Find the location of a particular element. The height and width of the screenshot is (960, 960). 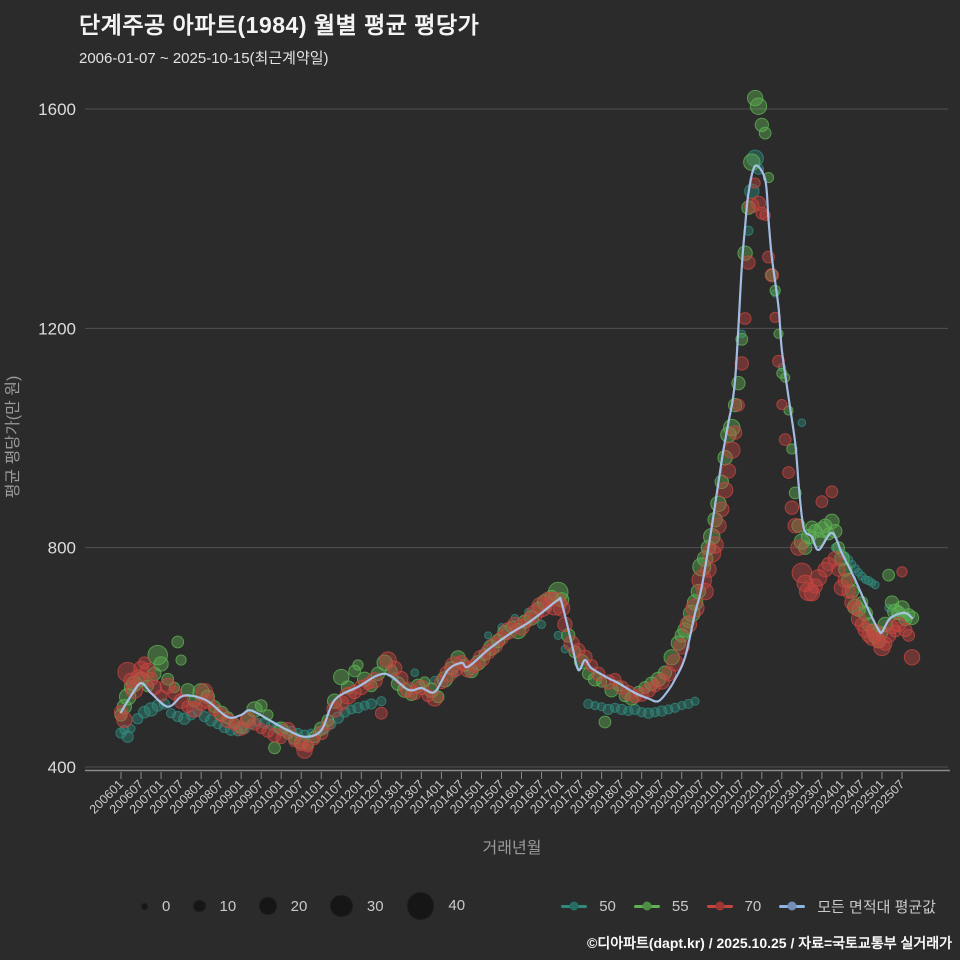

legend-size-item: 10 is located at coordinates (215, 906).